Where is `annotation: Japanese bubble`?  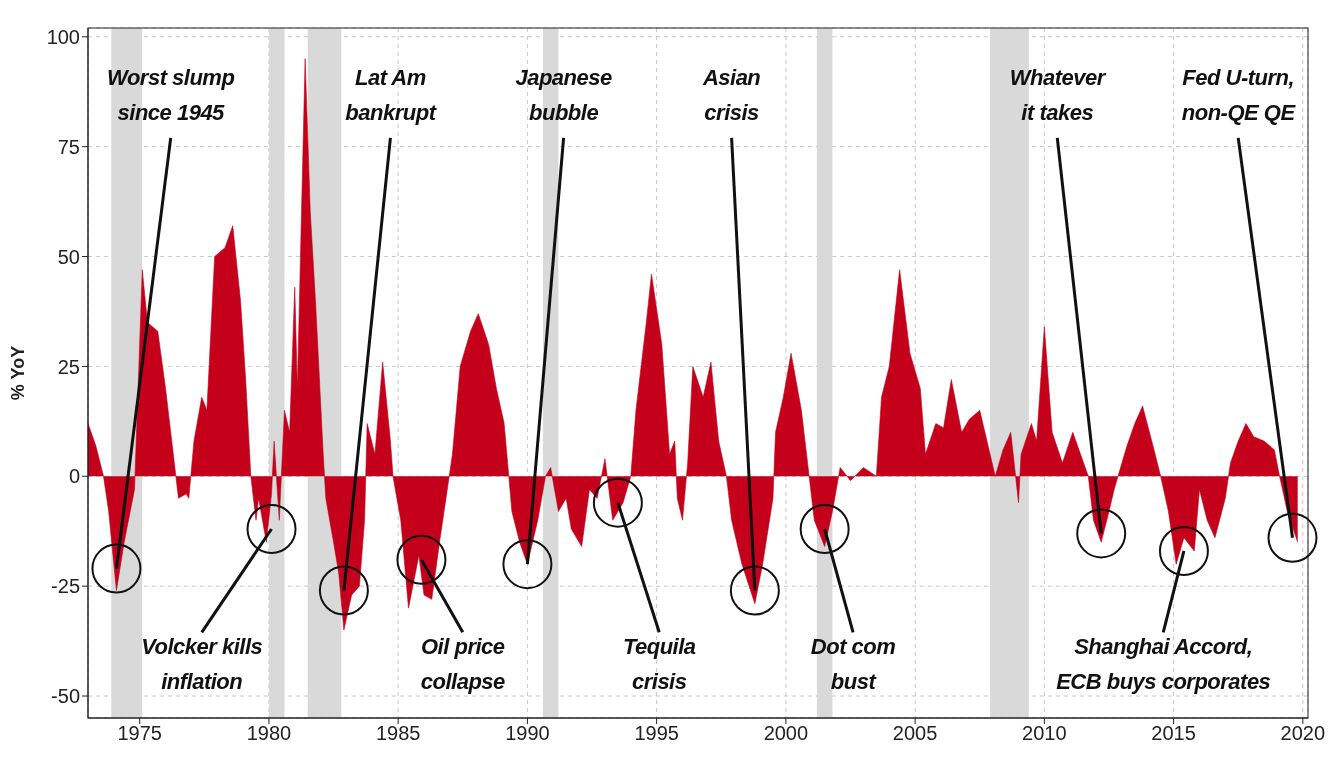
annotation: Japanese bubble is located at coordinates (563, 95).